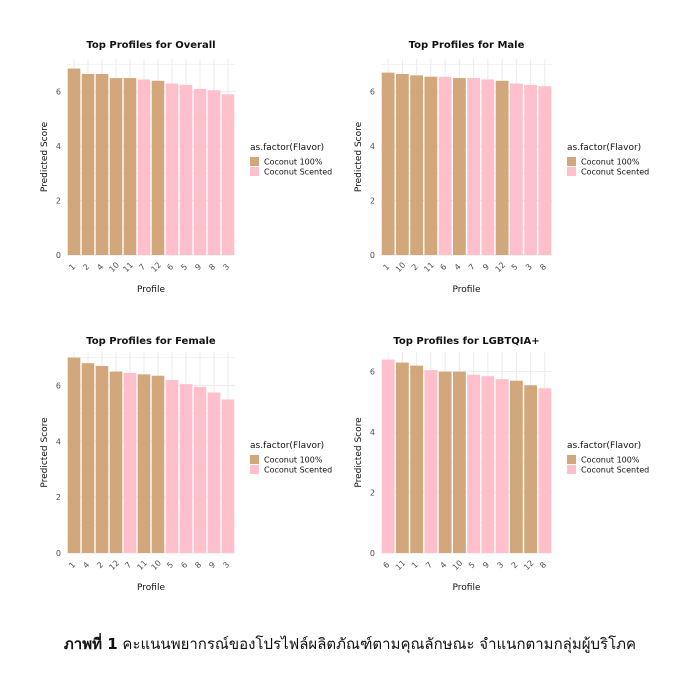  What do you see at coordinates (615, 172) in the screenshot?
I see `legend-item-label: Coconut Scented` at bounding box center [615, 172].